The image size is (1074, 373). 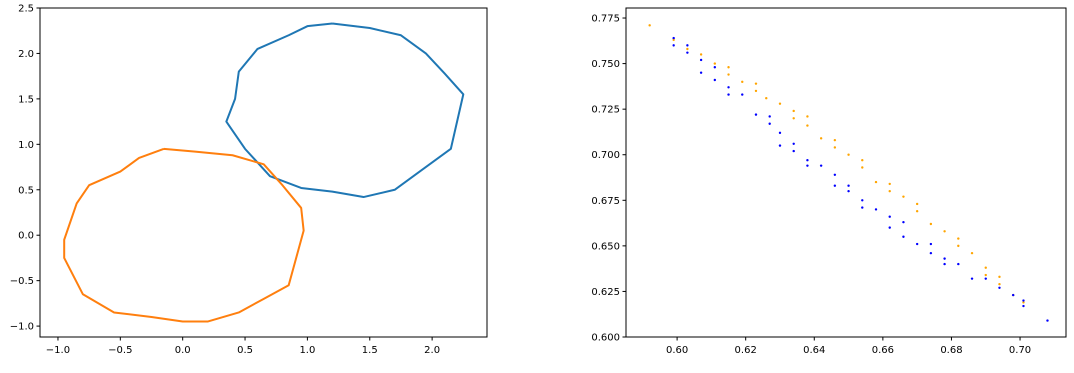 I want to click on y-tick-label: 0.625, so click(x=605, y=292).